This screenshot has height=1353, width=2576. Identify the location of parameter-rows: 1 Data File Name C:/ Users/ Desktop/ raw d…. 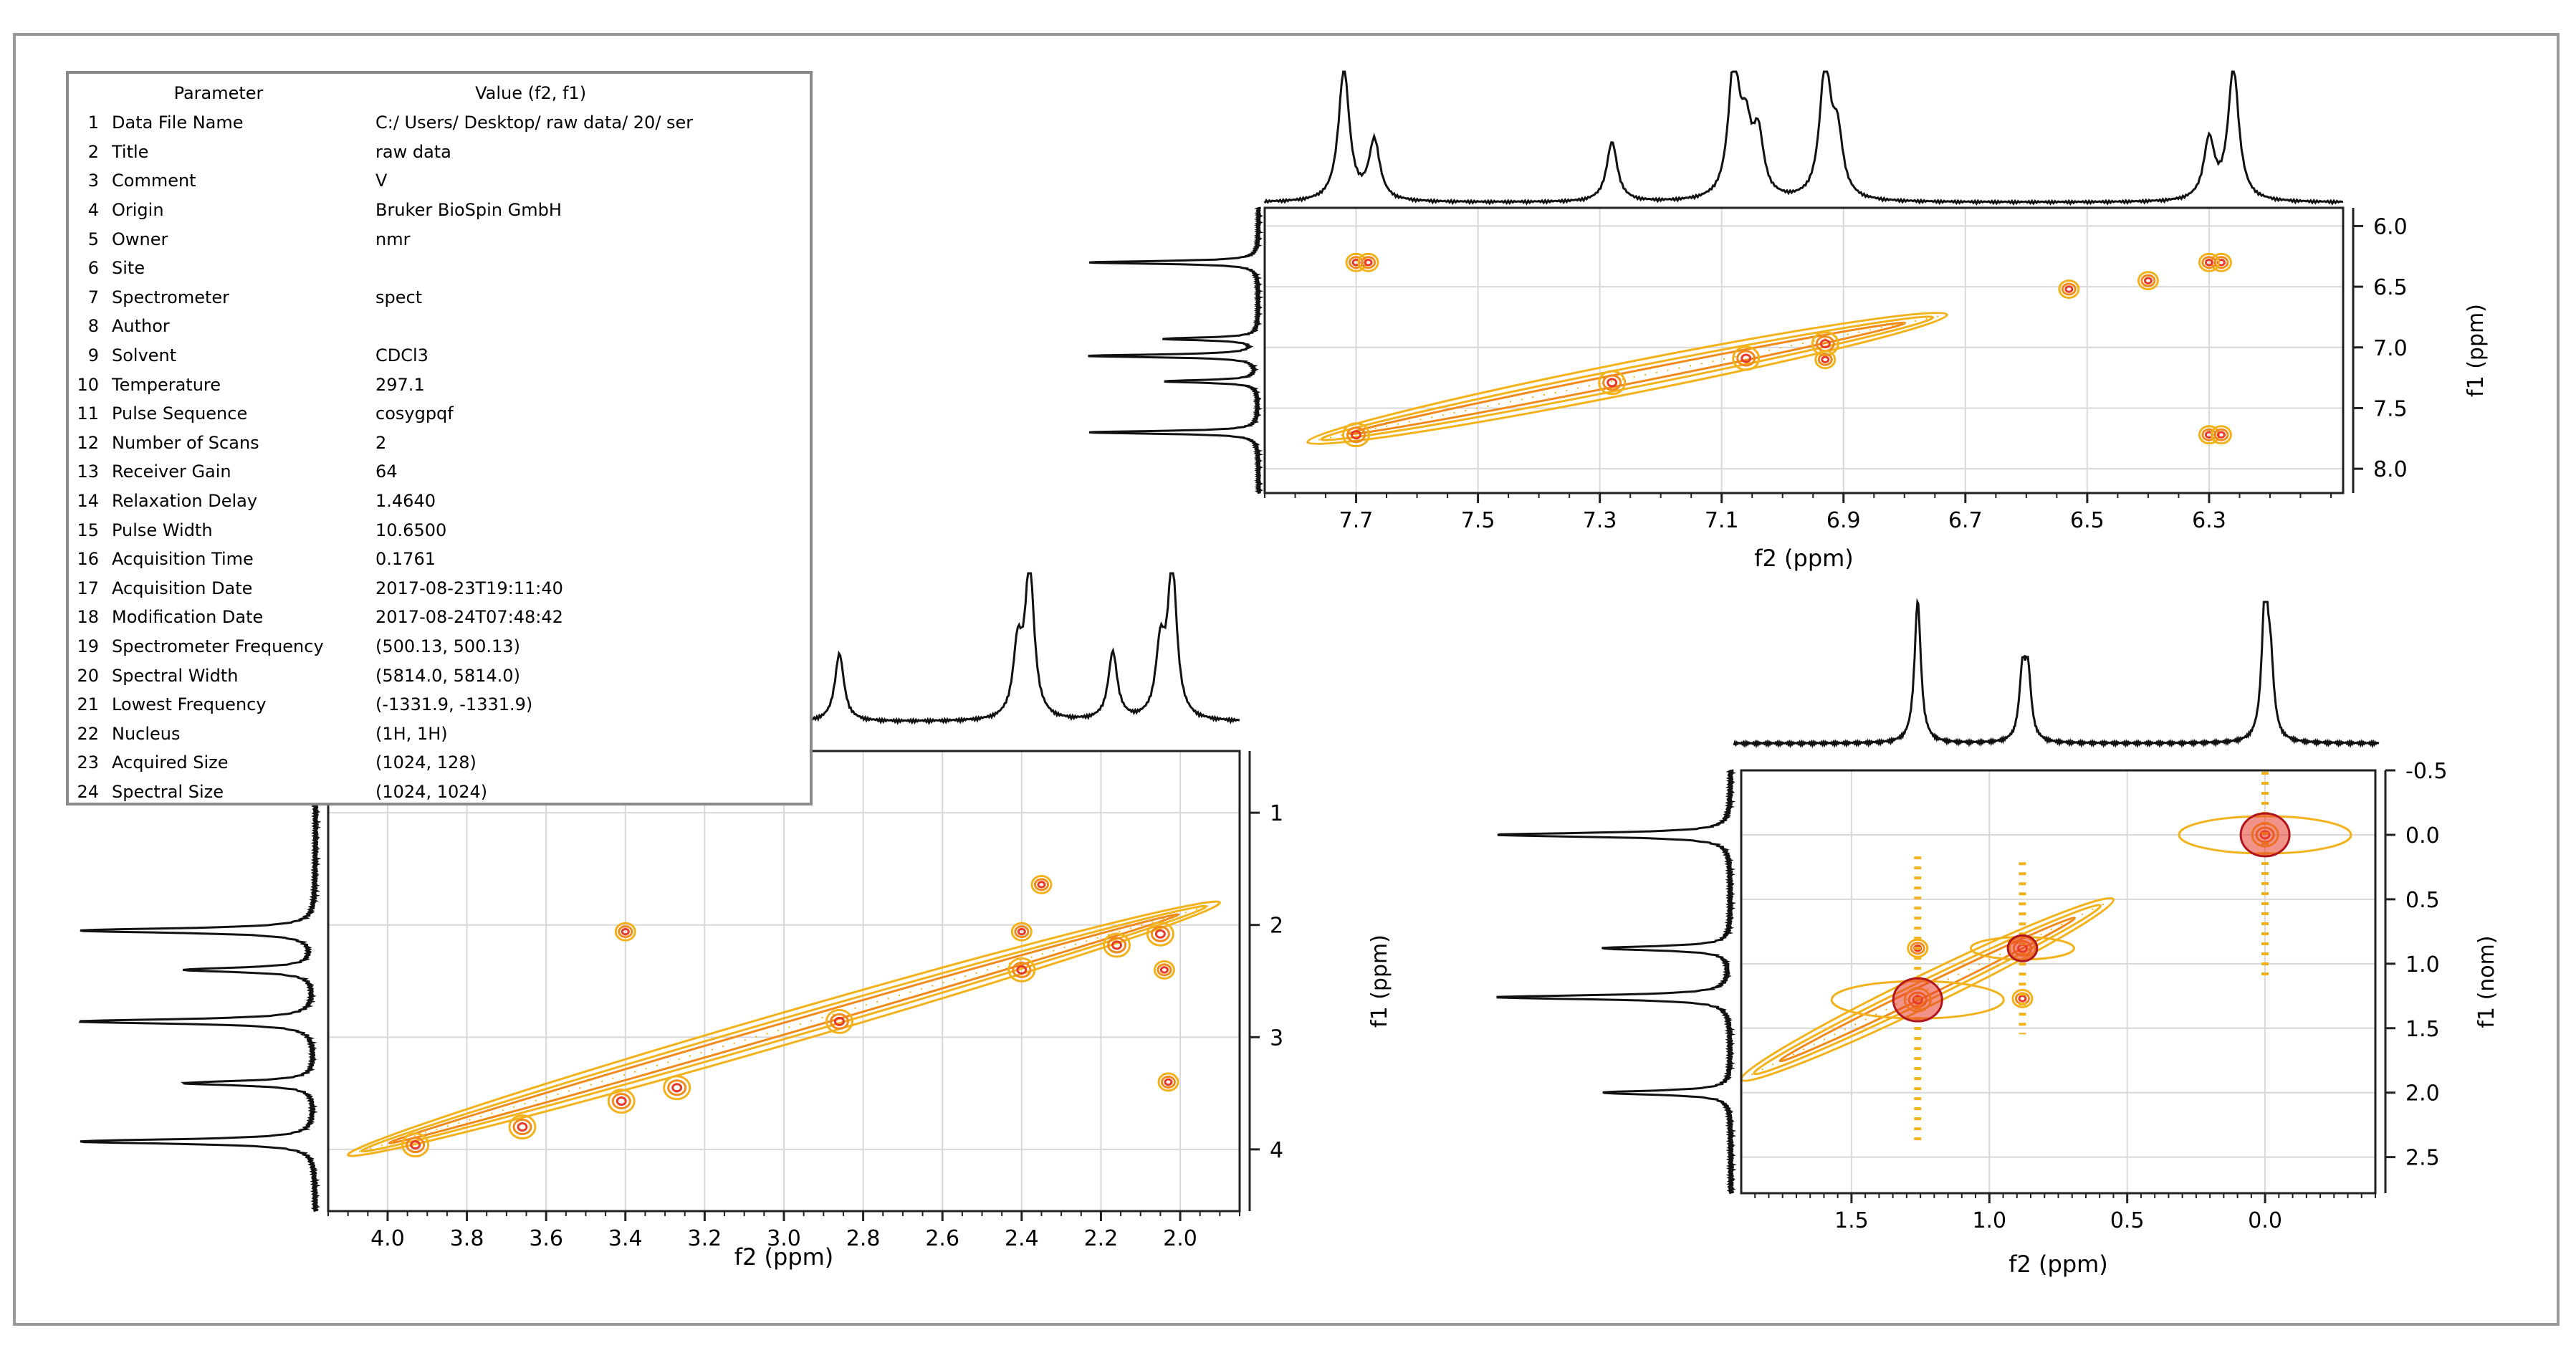
(381, 457).